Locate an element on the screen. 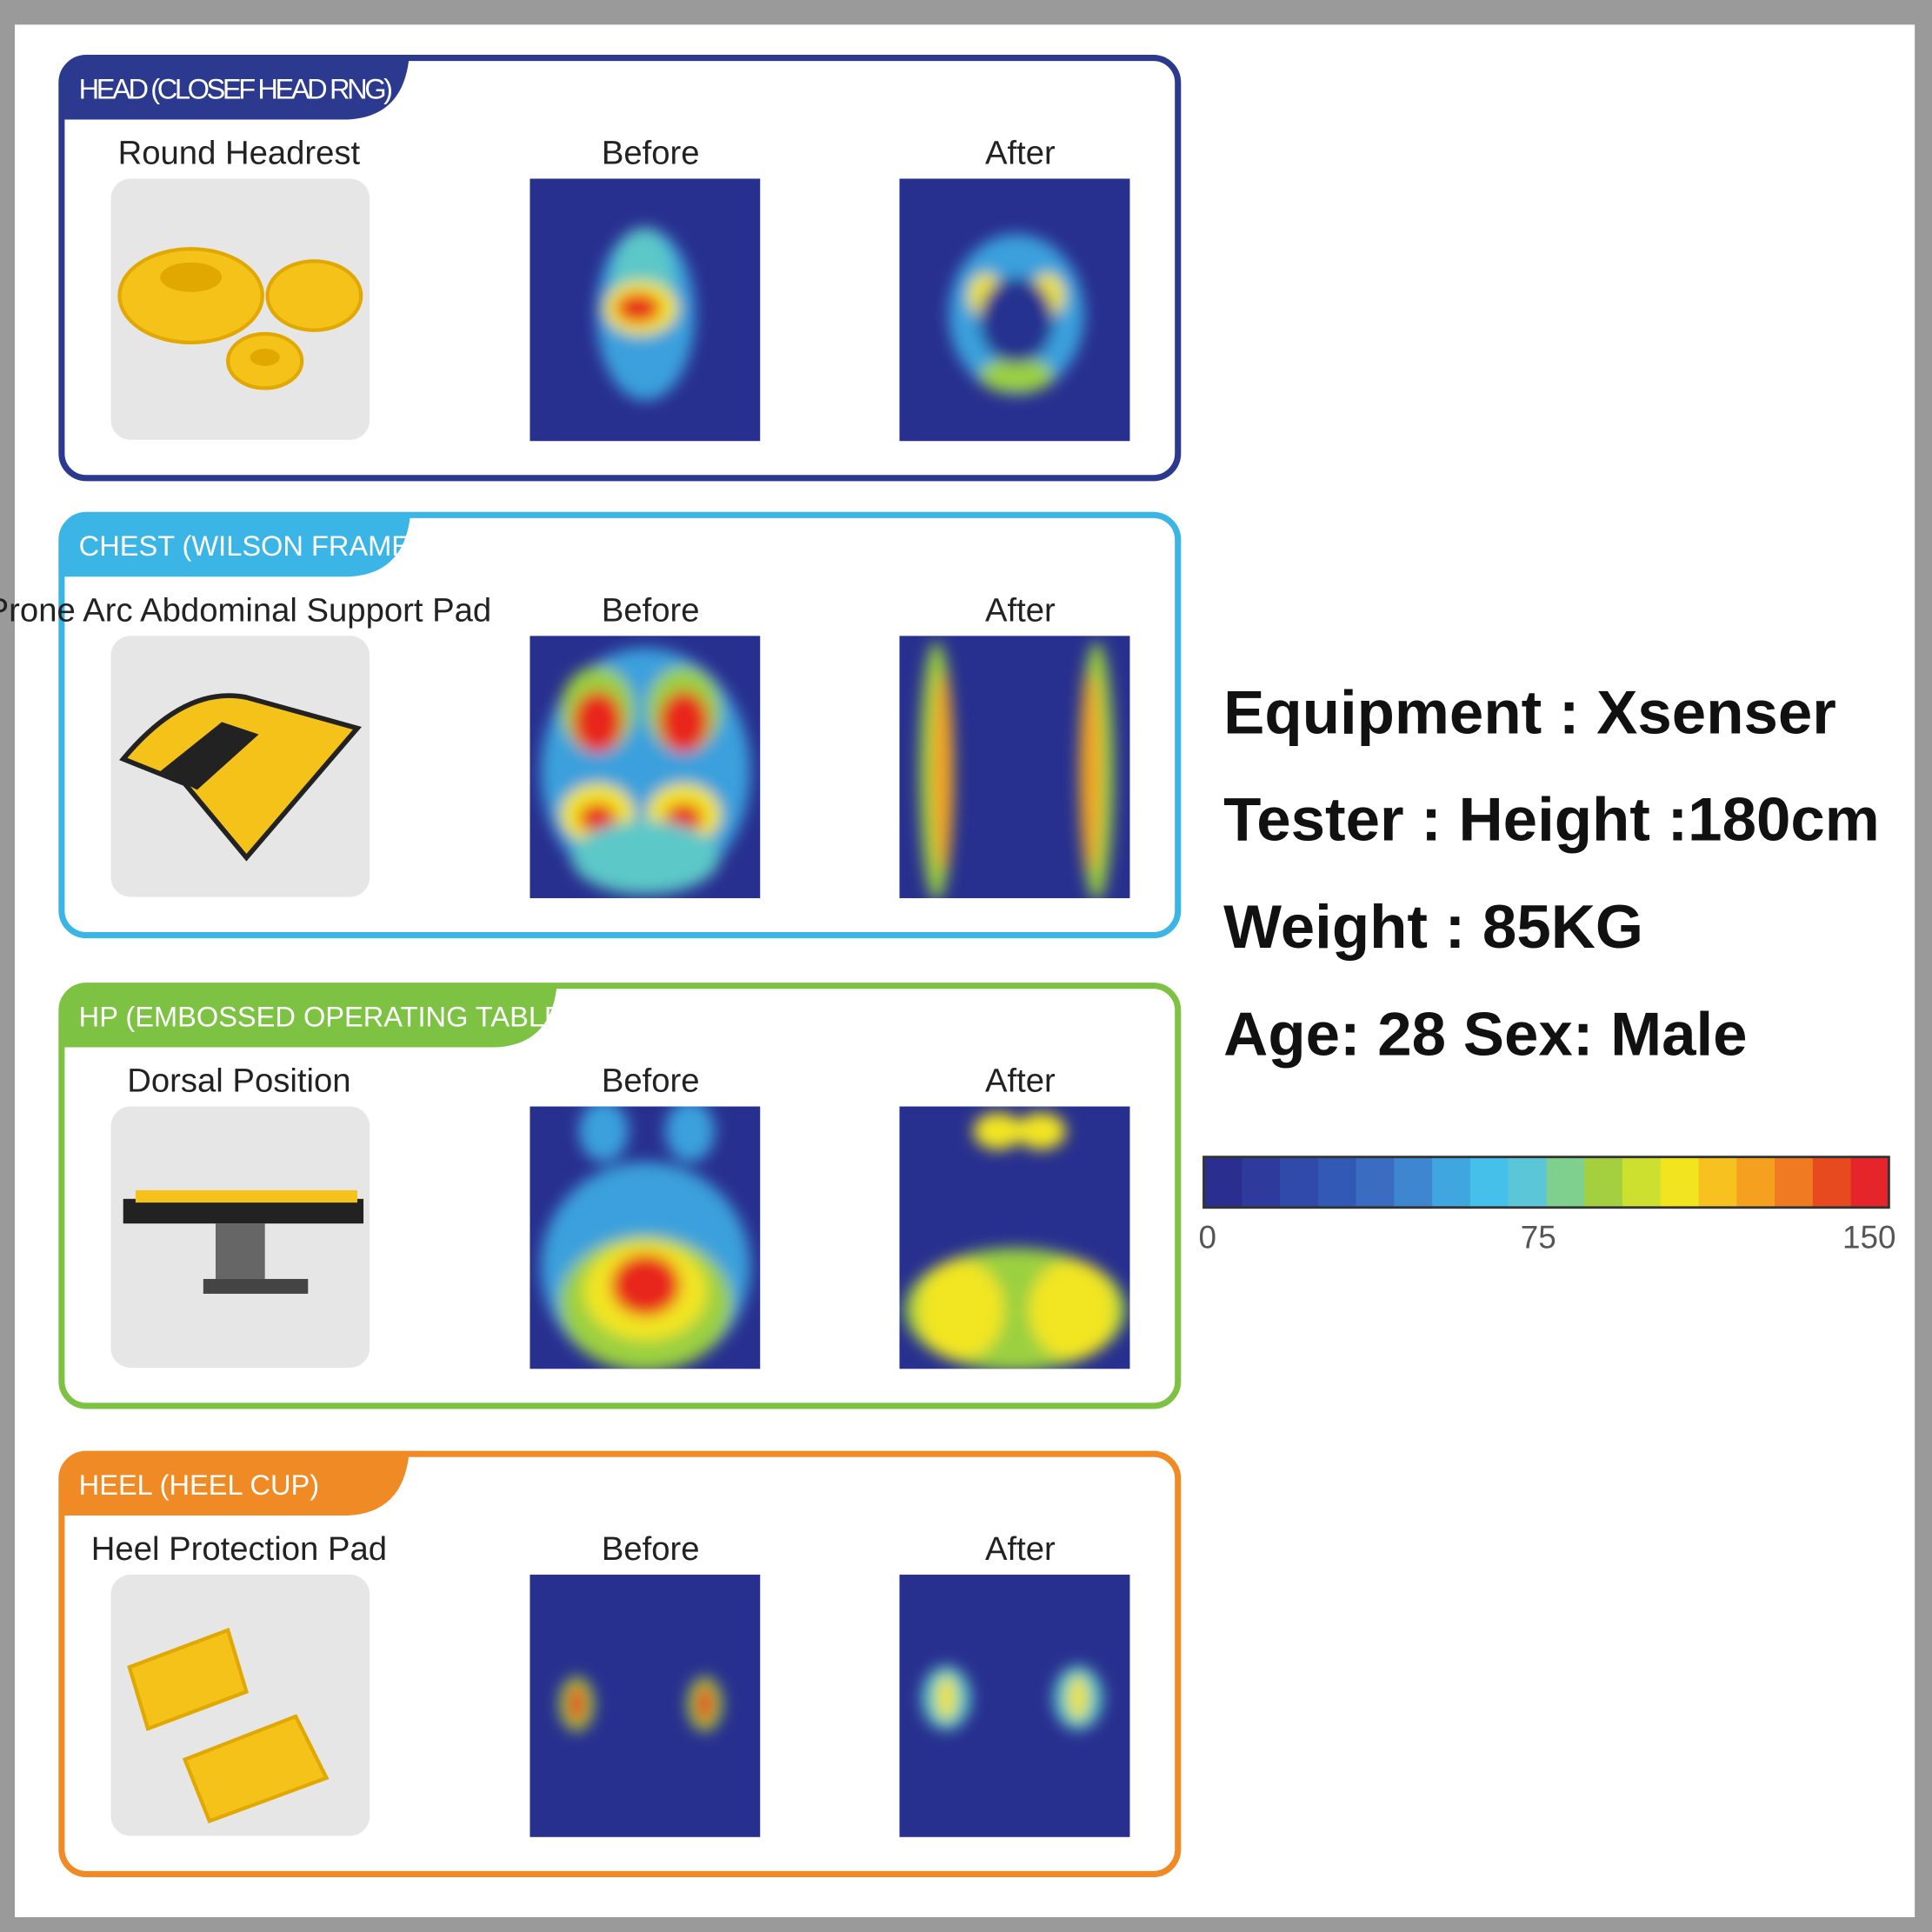 The image size is (1932, 1932). support-pad is located at coordinates (241, 777).